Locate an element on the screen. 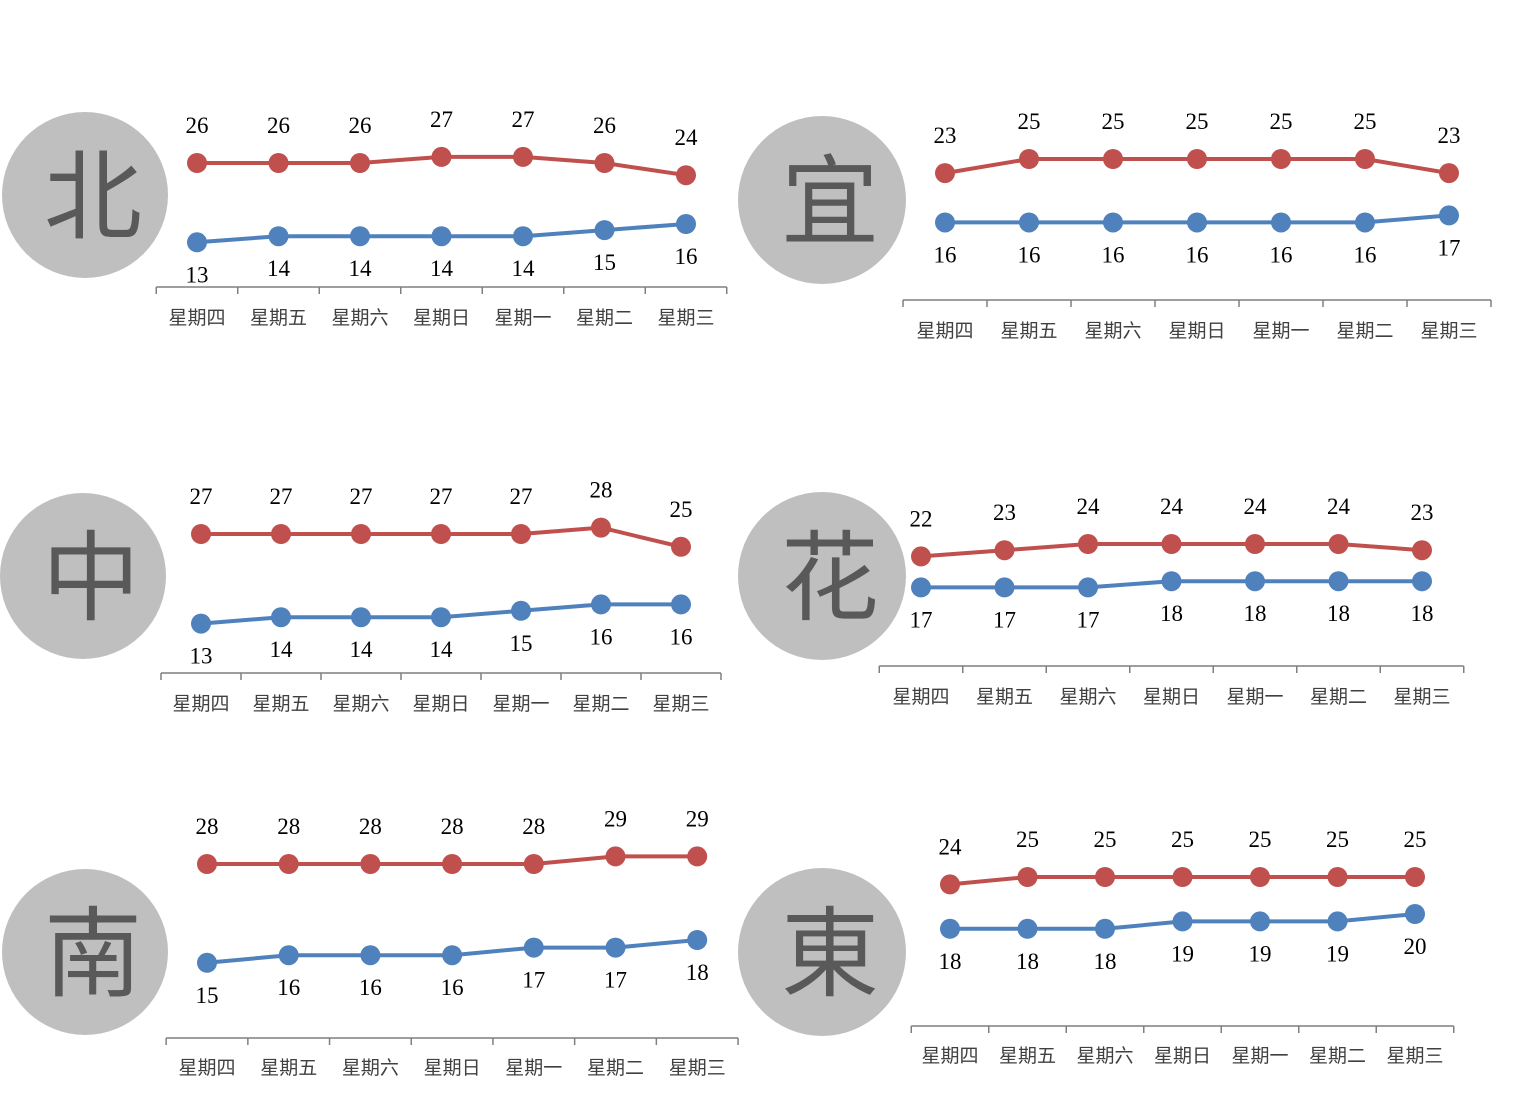  region-label: 北 is located at coordinates (93, 198).